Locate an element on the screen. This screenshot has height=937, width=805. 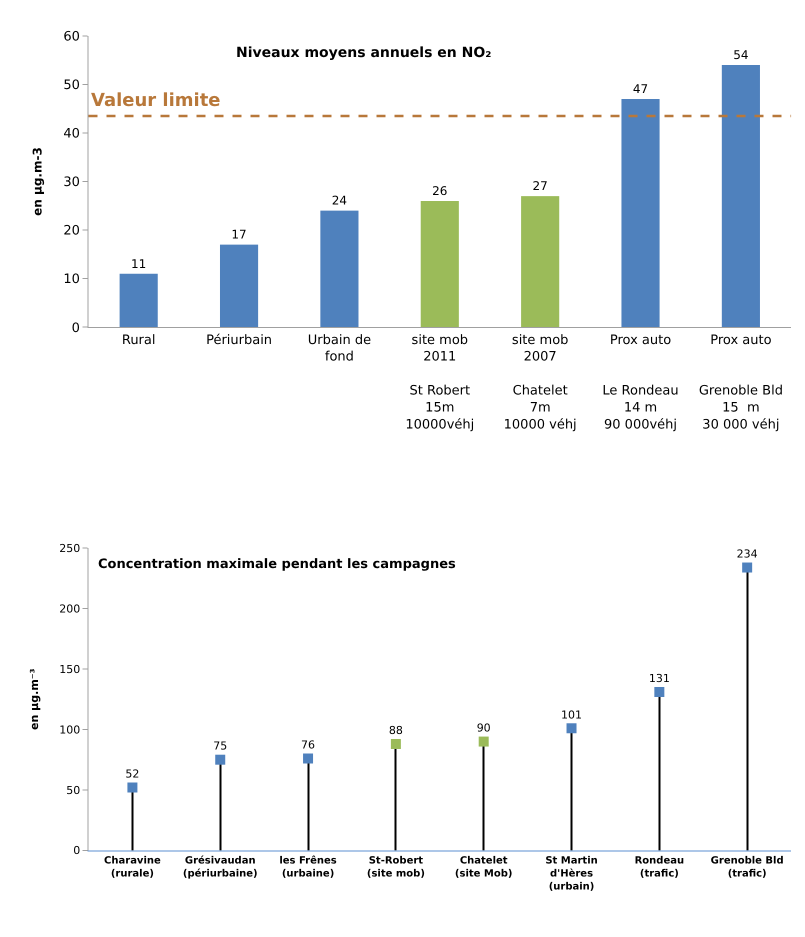
data-label: 54 is located at coordinates (741, 55).